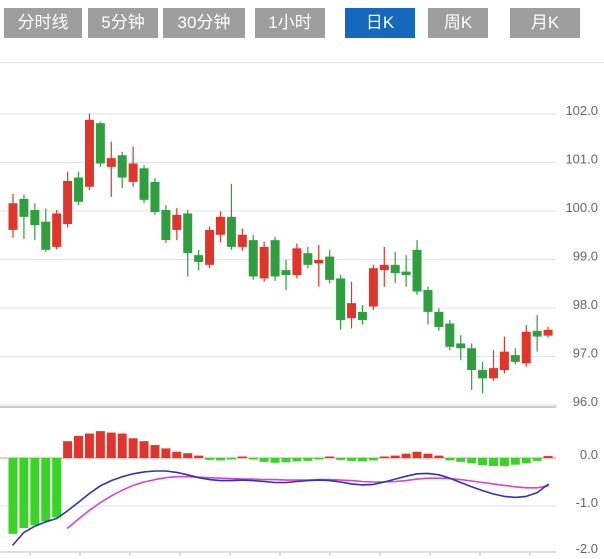  I want to click on tab-日K-selected: 日K, so click(380, 23).